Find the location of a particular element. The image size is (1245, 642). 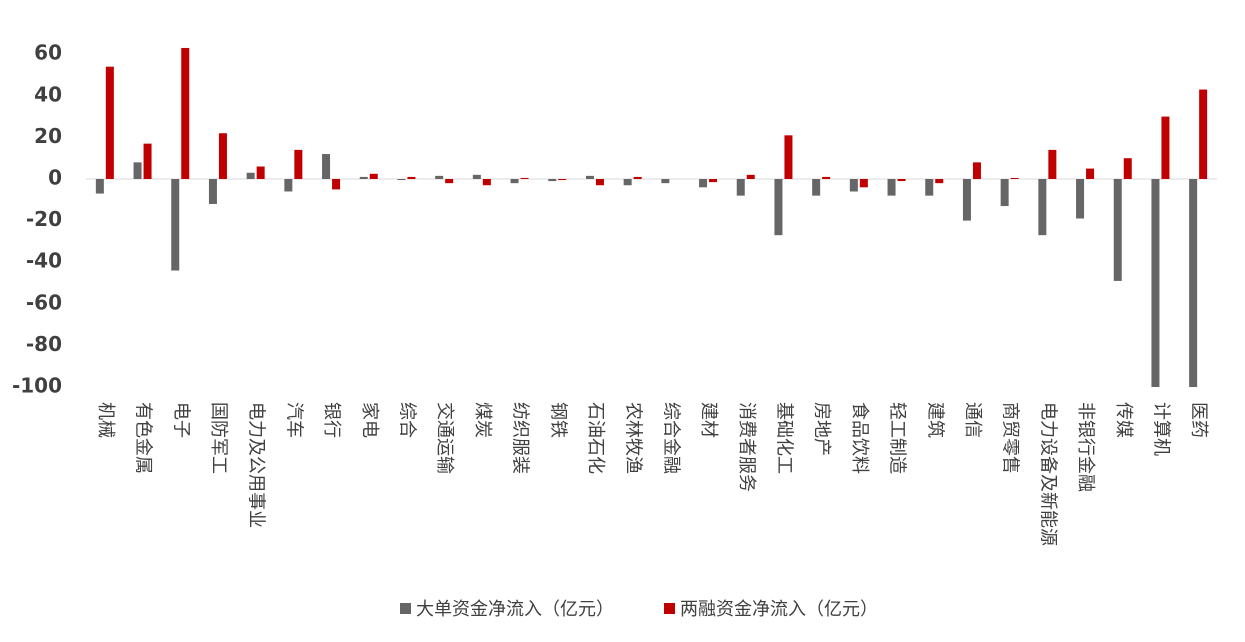

y-tick-label: -80 is located at coordinates (44, 344).